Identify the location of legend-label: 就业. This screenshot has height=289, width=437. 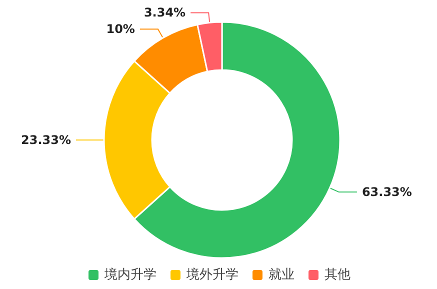
(281, 275).